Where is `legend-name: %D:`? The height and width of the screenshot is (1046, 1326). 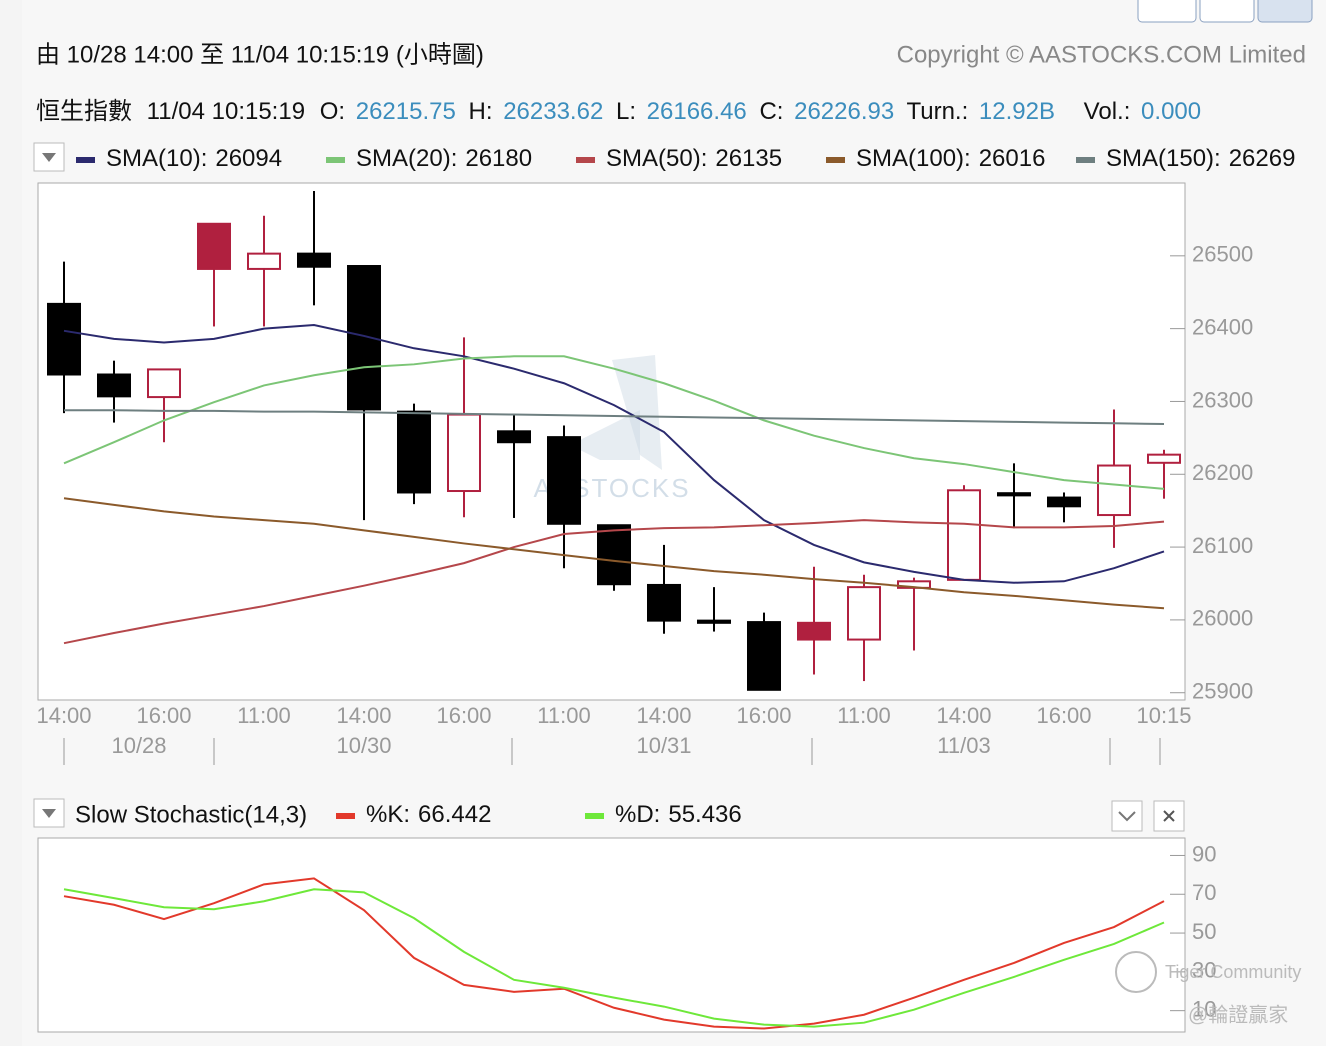 legend-name: %D: is located at coordinates (637, 814).